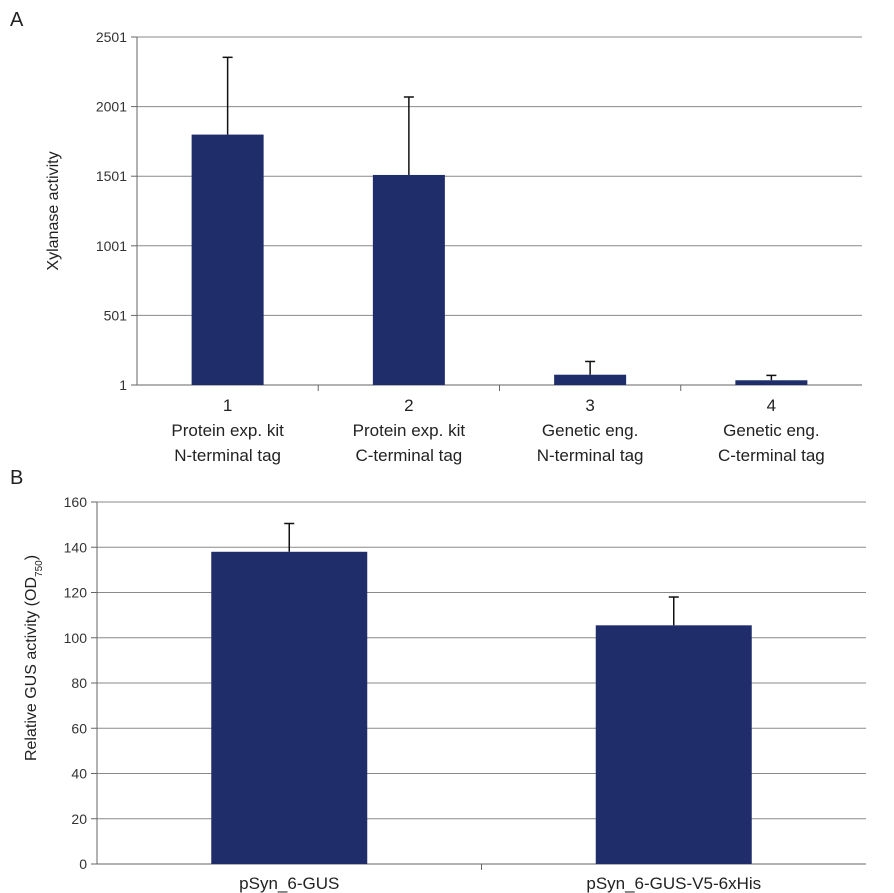 Image resolution: width=894 pixels, height=893 pixels. I want to click on y-tick-label: 80, so click(79, 683).